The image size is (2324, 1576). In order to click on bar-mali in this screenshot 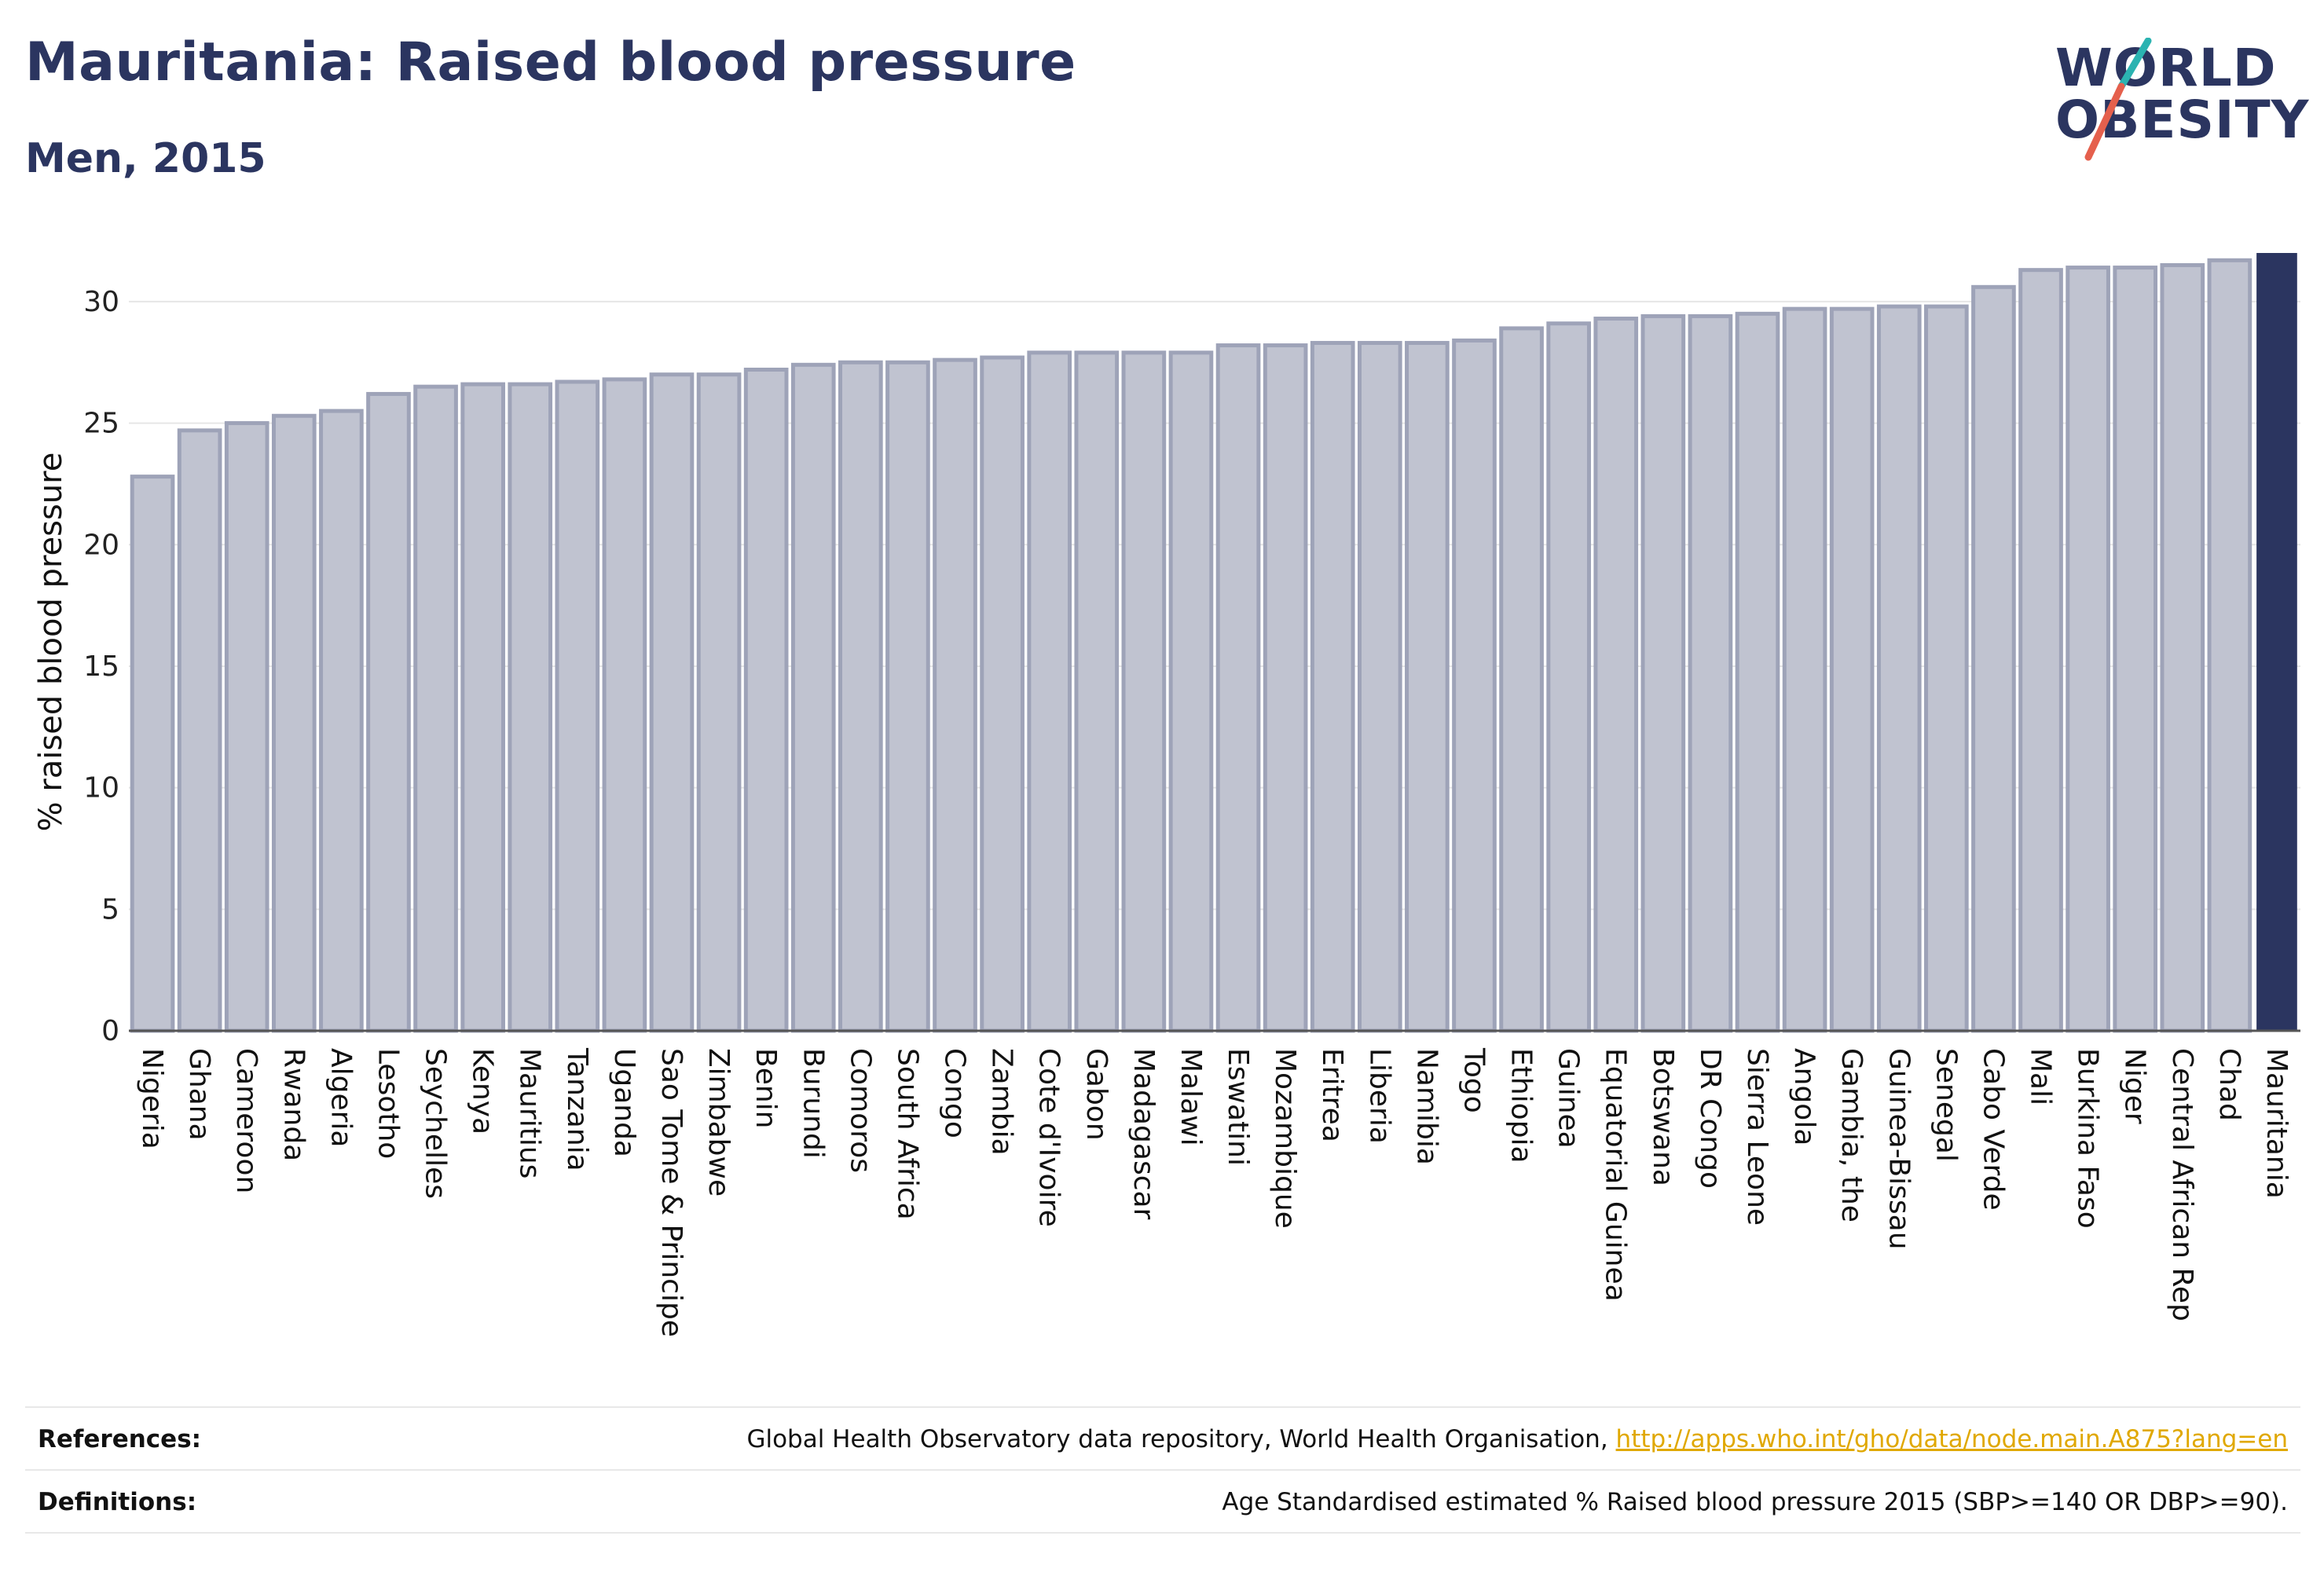, I will do `click(2040, 650)`.